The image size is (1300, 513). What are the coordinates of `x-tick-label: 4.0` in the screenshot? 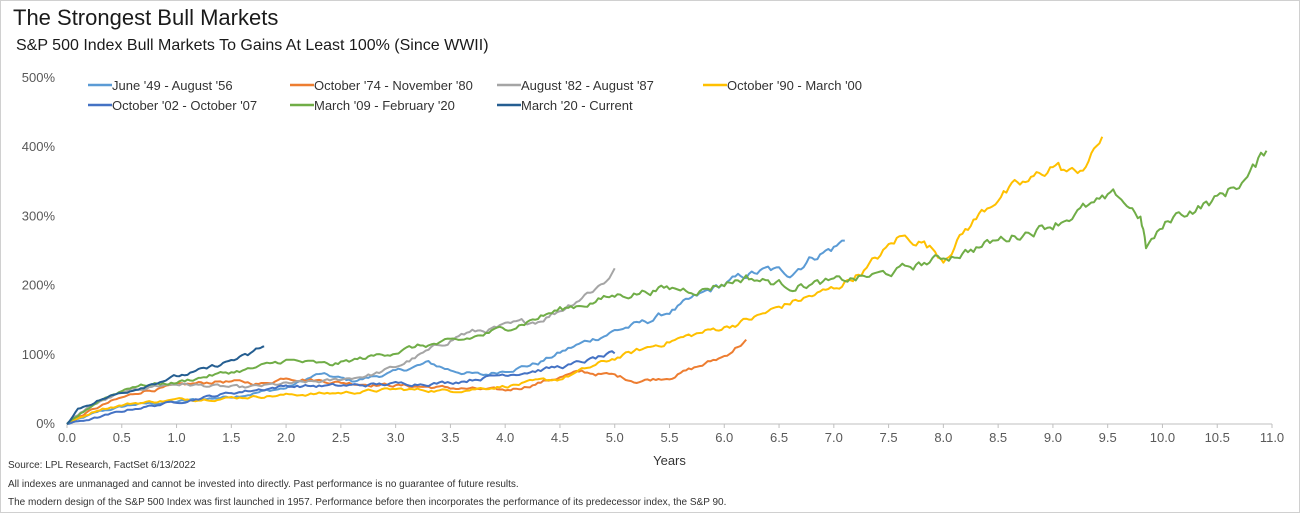 It's located at (505, 437).